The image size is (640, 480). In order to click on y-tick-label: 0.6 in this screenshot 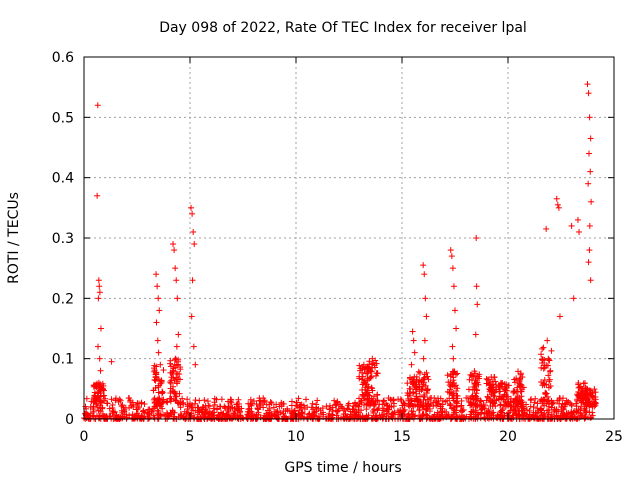, I will do `click(63, 58)`.